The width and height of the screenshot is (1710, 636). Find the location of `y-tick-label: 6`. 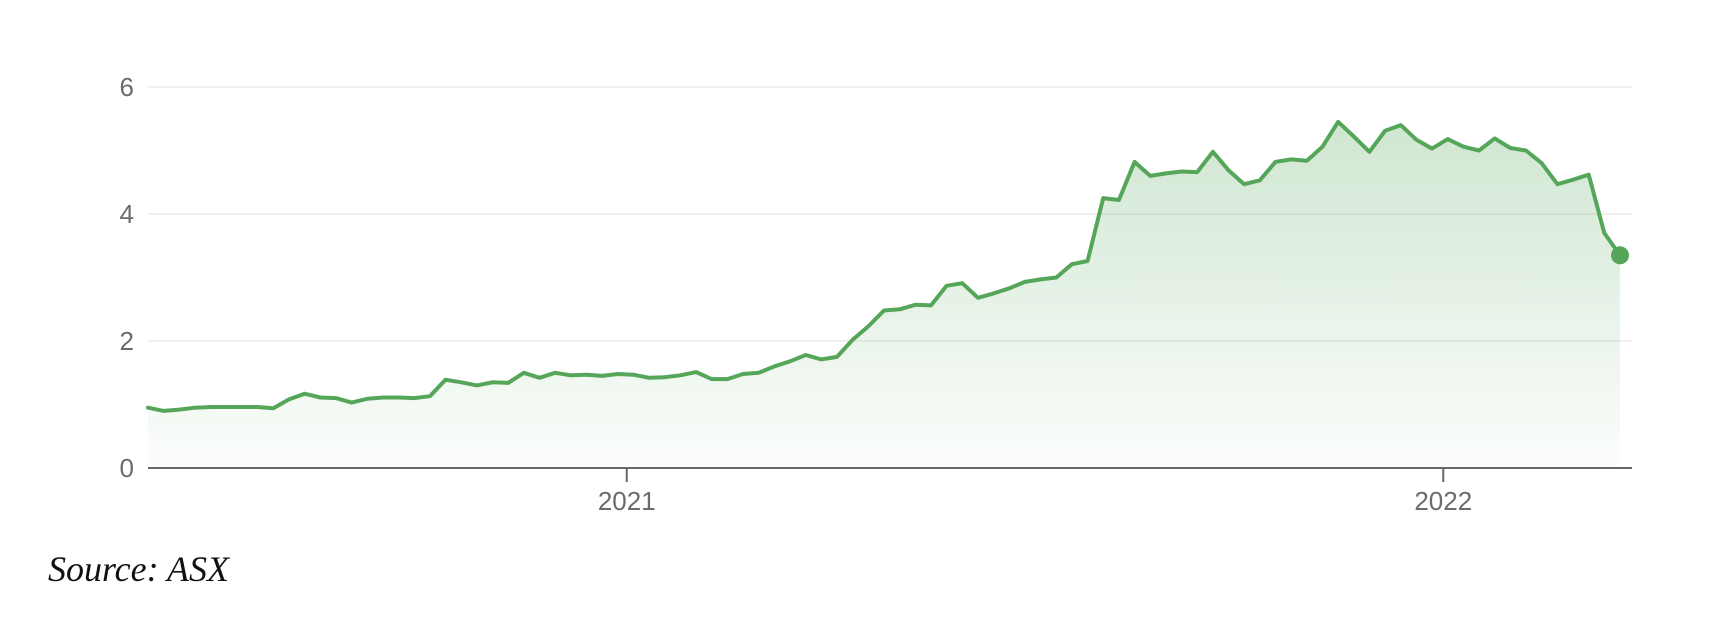

y-tick-label: 6 is located at coordinates (127, 87).